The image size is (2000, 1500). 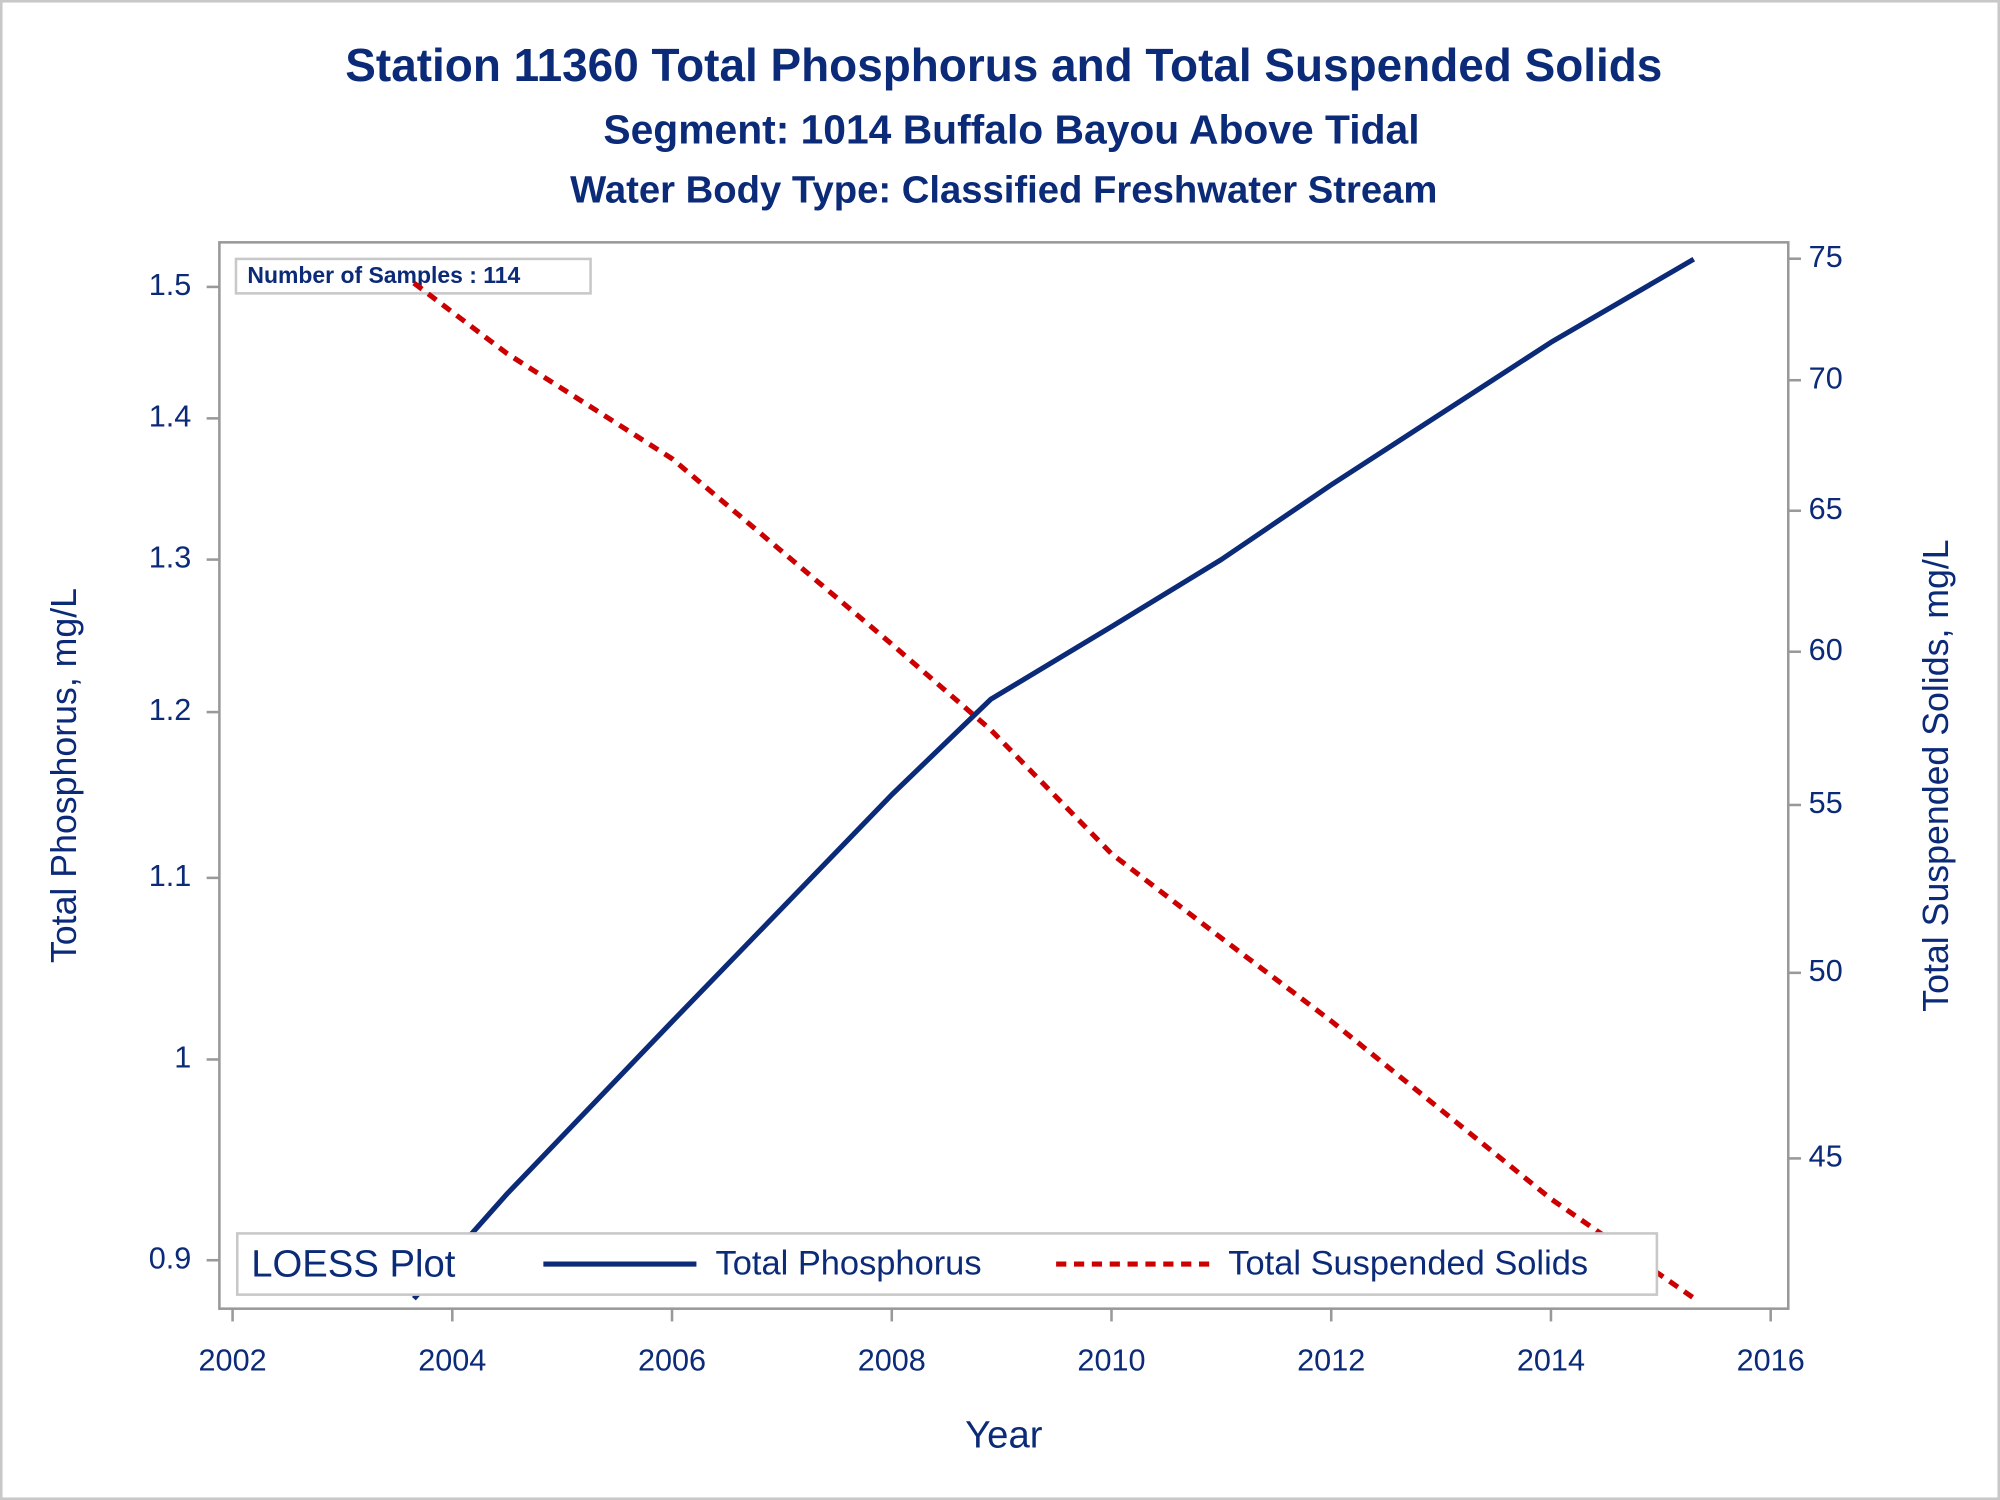 I want to click on y2-tick-label: 70, so click(x=1826, y=378).